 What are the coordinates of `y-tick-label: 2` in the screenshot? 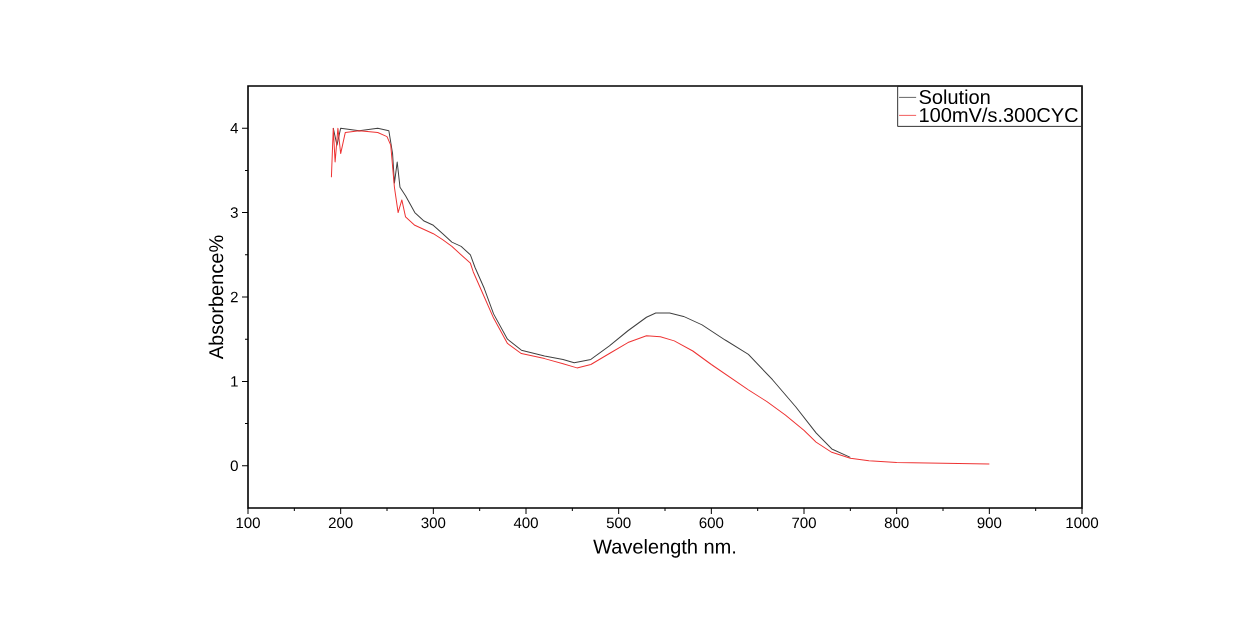 It's located at (234, 297).